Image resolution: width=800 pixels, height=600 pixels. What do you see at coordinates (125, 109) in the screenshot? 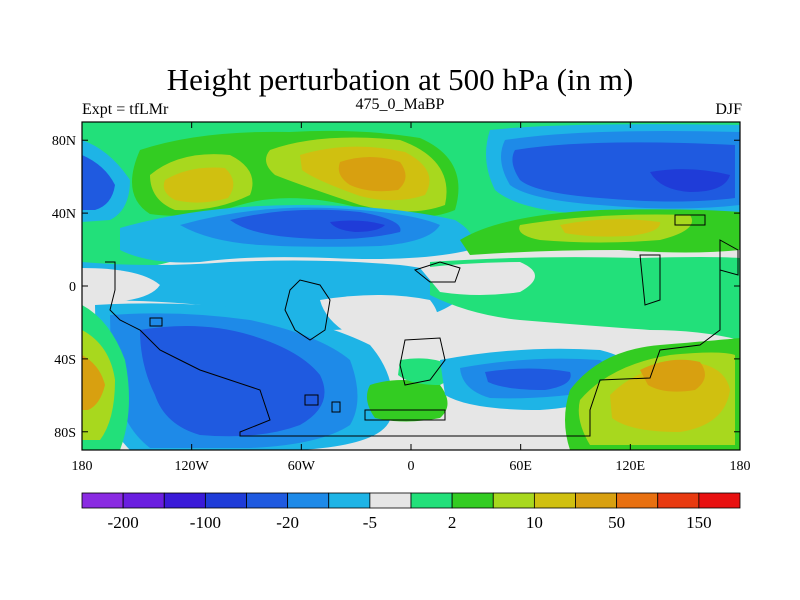
I see `experiment-label: Expt = tfLMr` at bounding box center [125, 109].